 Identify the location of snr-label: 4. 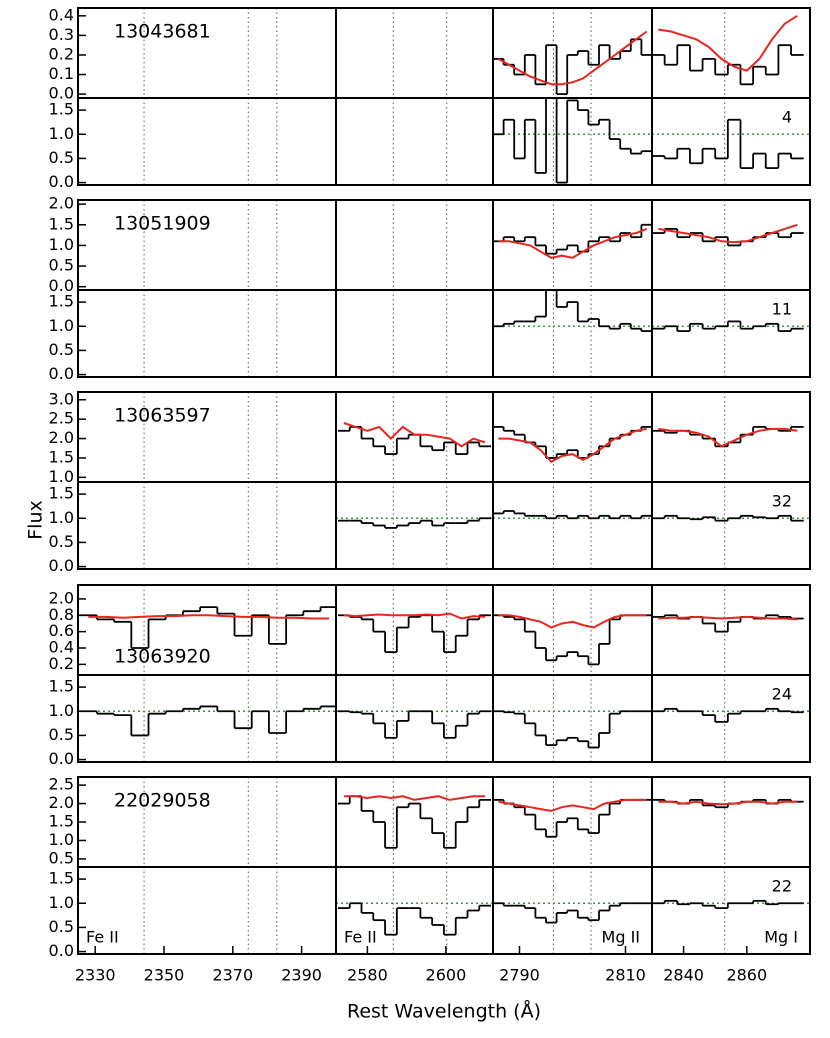
(787, 117).